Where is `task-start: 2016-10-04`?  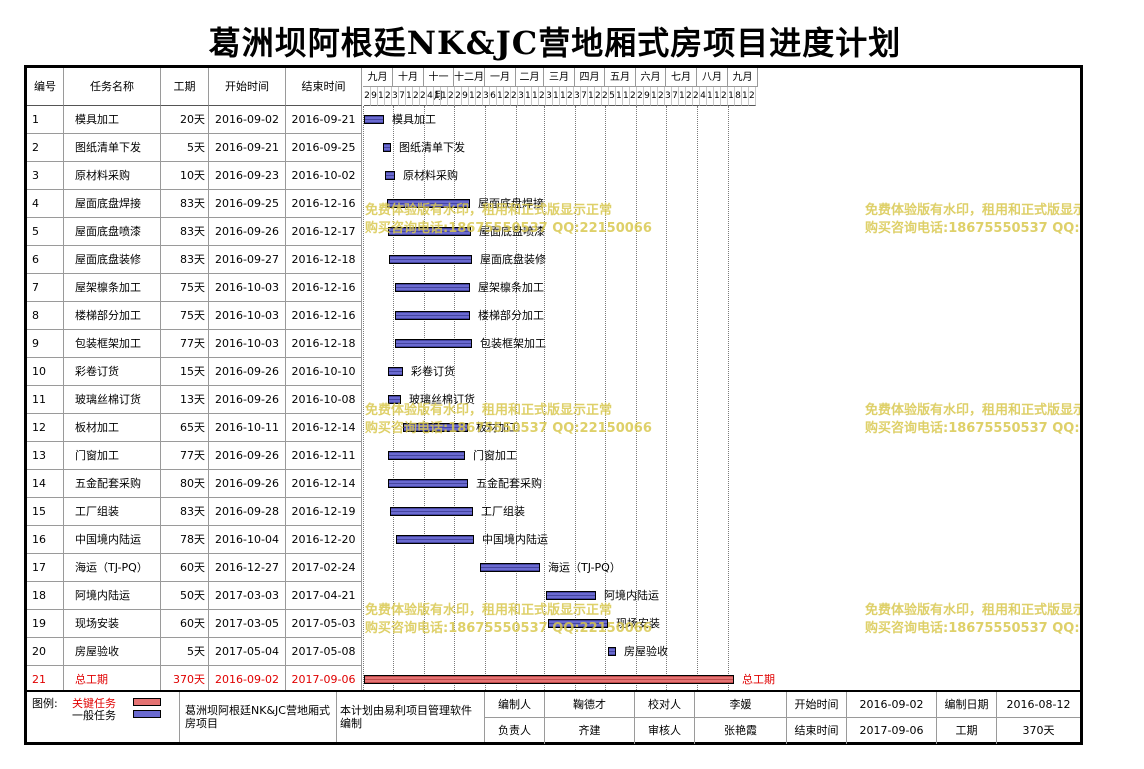 task-start: 2016-10-04 is located at coordinates (247, 540).